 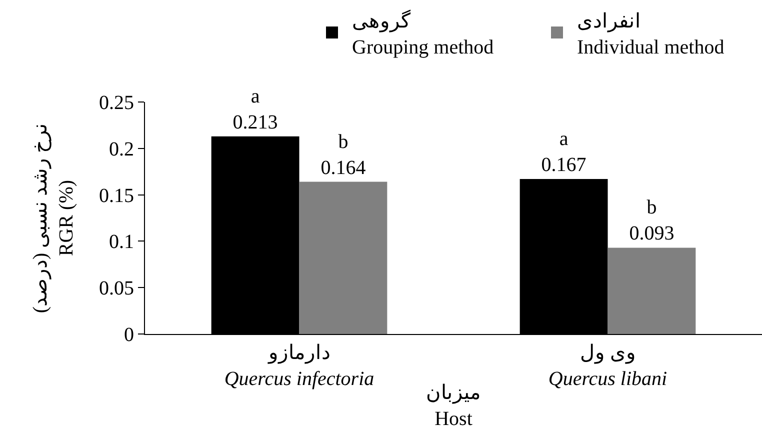 I want to click on data-label: a 0.167, so click(x=563, y=152).